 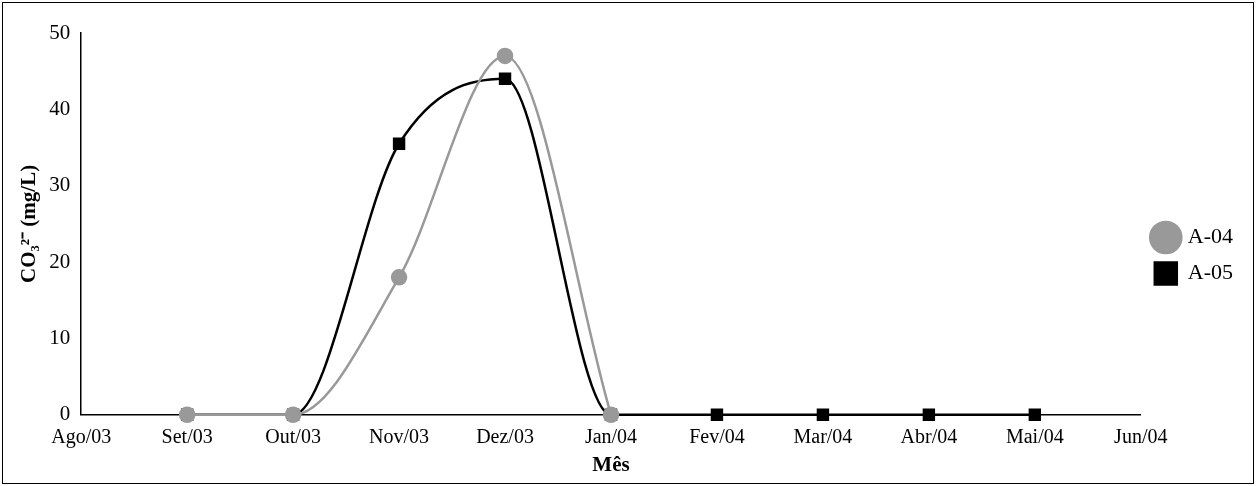 What do you see at coordinates (611, 436) in the screenshot?
I see `x-tick-label: Jan/04` at bounding box center [611, 436].